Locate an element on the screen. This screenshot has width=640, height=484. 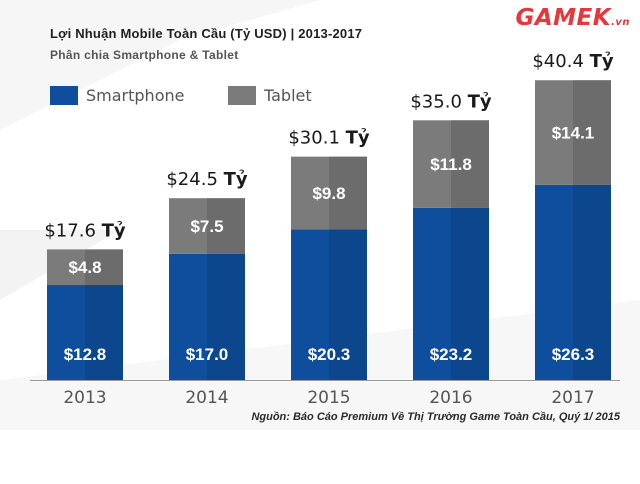
total-label: $17.6 Tỷ is located at coordinates (85, 230).